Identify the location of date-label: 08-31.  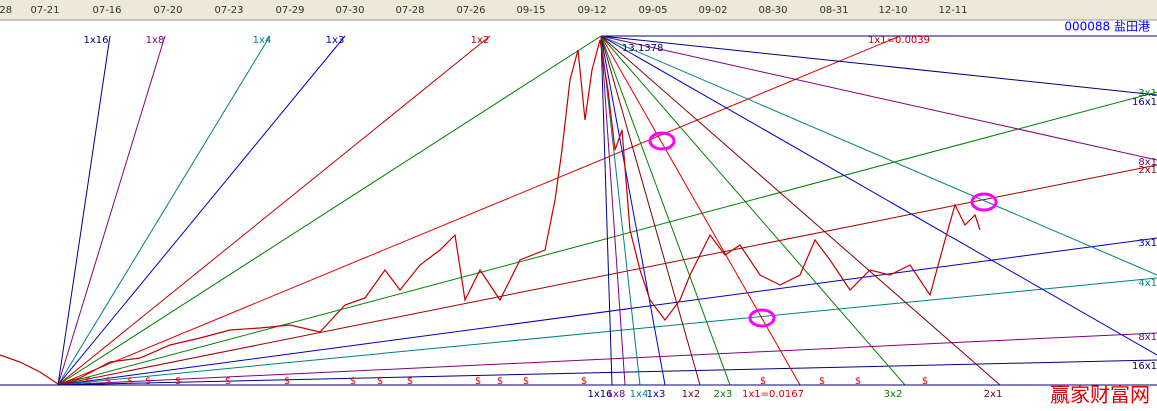
(833, 10).